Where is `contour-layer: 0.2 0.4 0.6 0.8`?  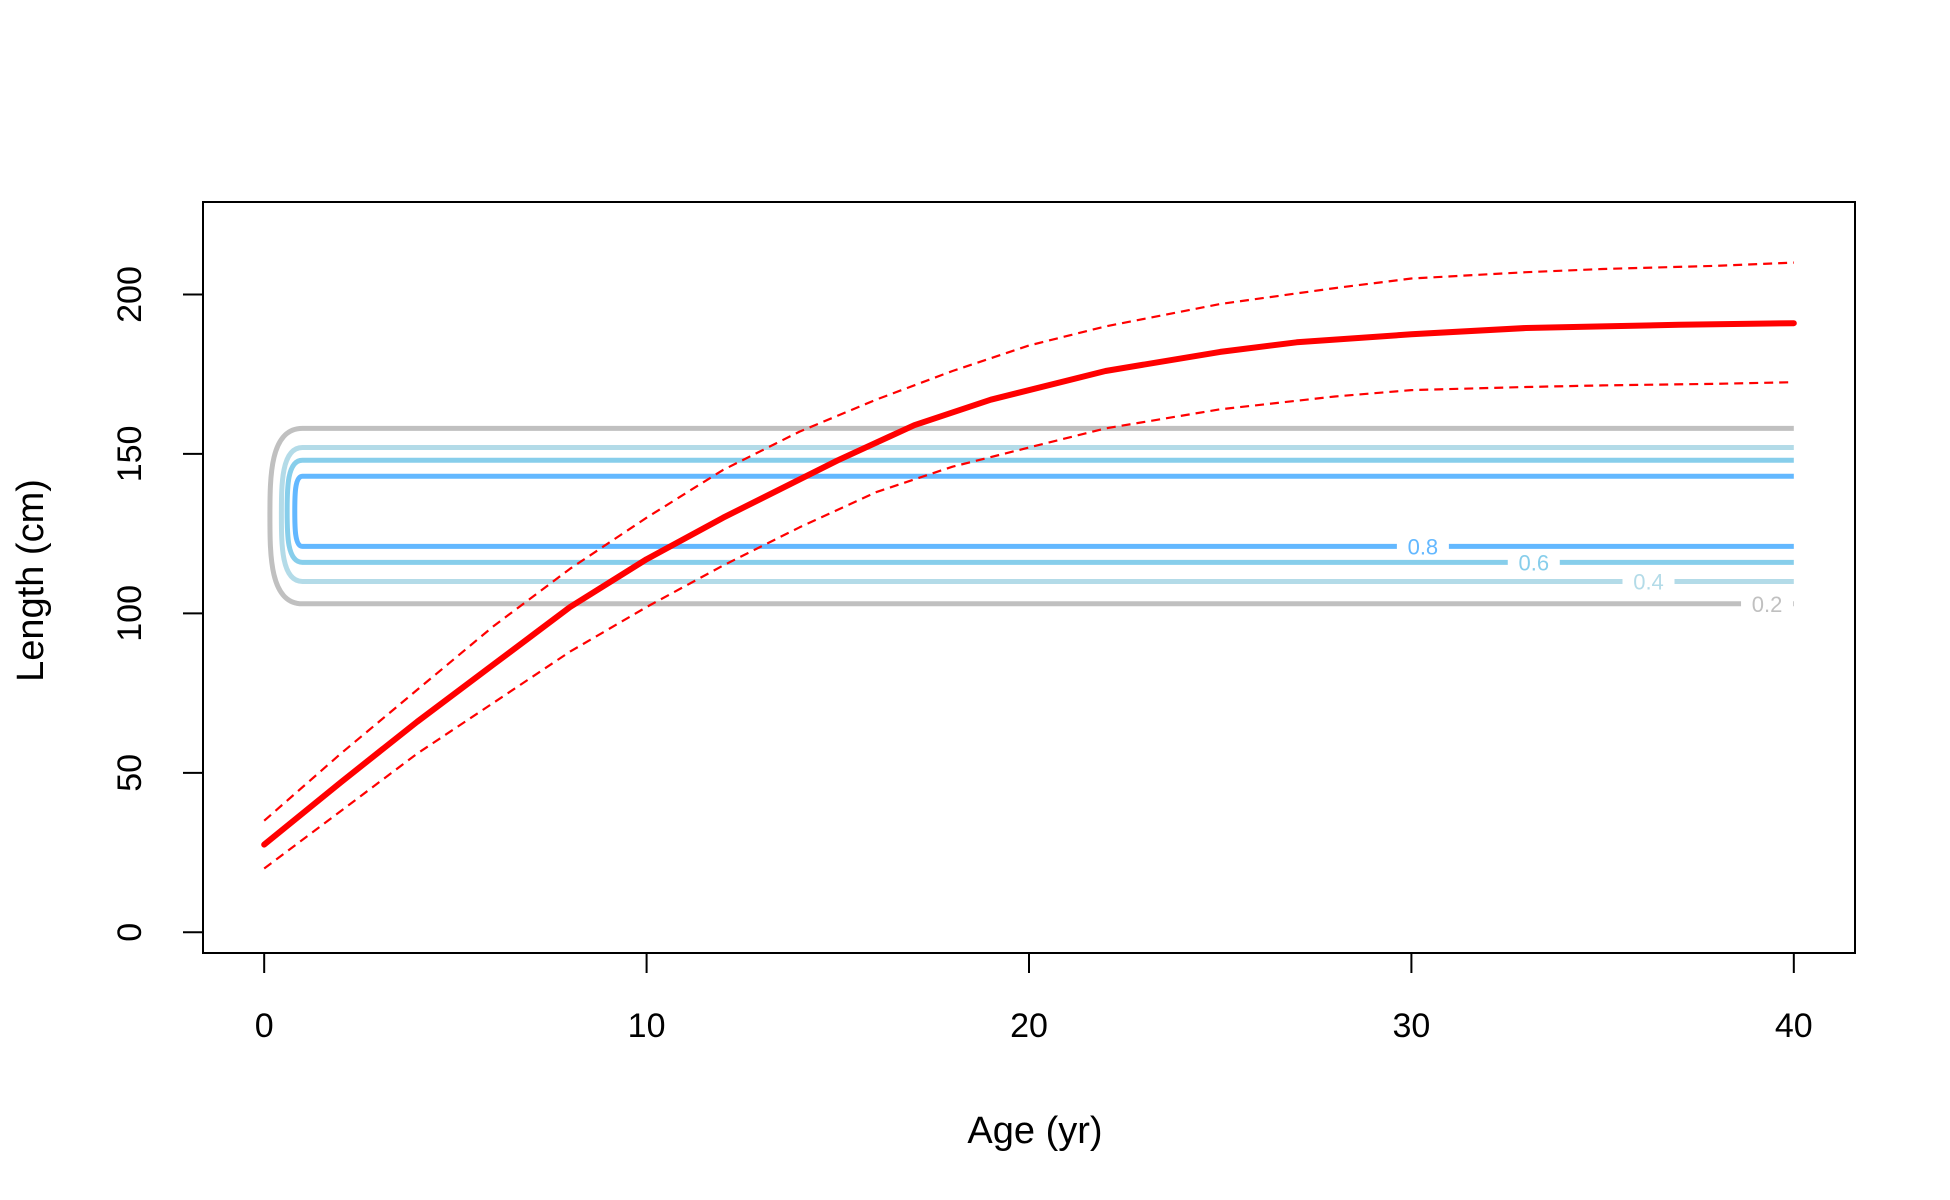 contour-layer: 0.2 0.4 0.6 0.8 is located at coordinates (1030, 521).